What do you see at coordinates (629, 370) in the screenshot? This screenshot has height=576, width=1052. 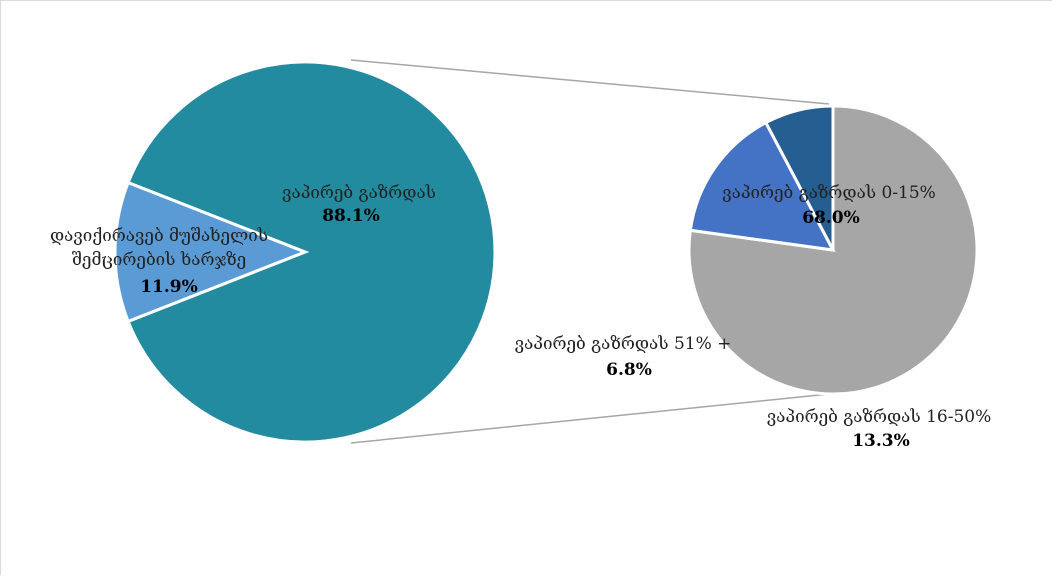 I see `slice-value-51-plus: 6.8%` at bounding box center [629, 370].